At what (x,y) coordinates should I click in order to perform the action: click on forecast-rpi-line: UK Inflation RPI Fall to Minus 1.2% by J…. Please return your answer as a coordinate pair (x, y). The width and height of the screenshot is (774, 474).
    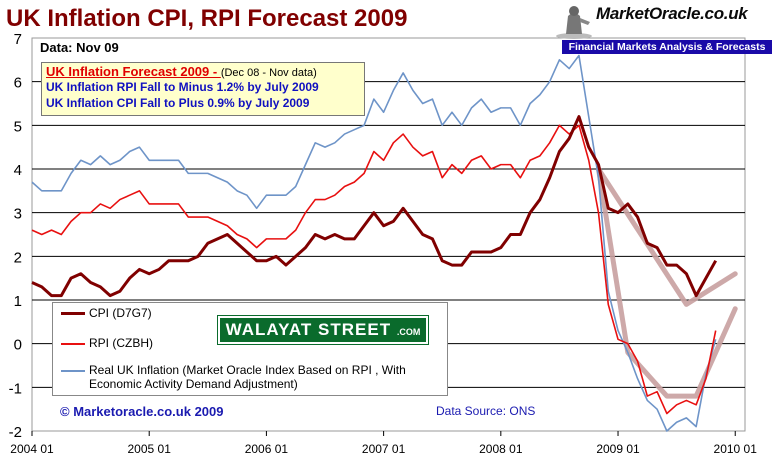
    Looking at the image, I should click on (182, 87).